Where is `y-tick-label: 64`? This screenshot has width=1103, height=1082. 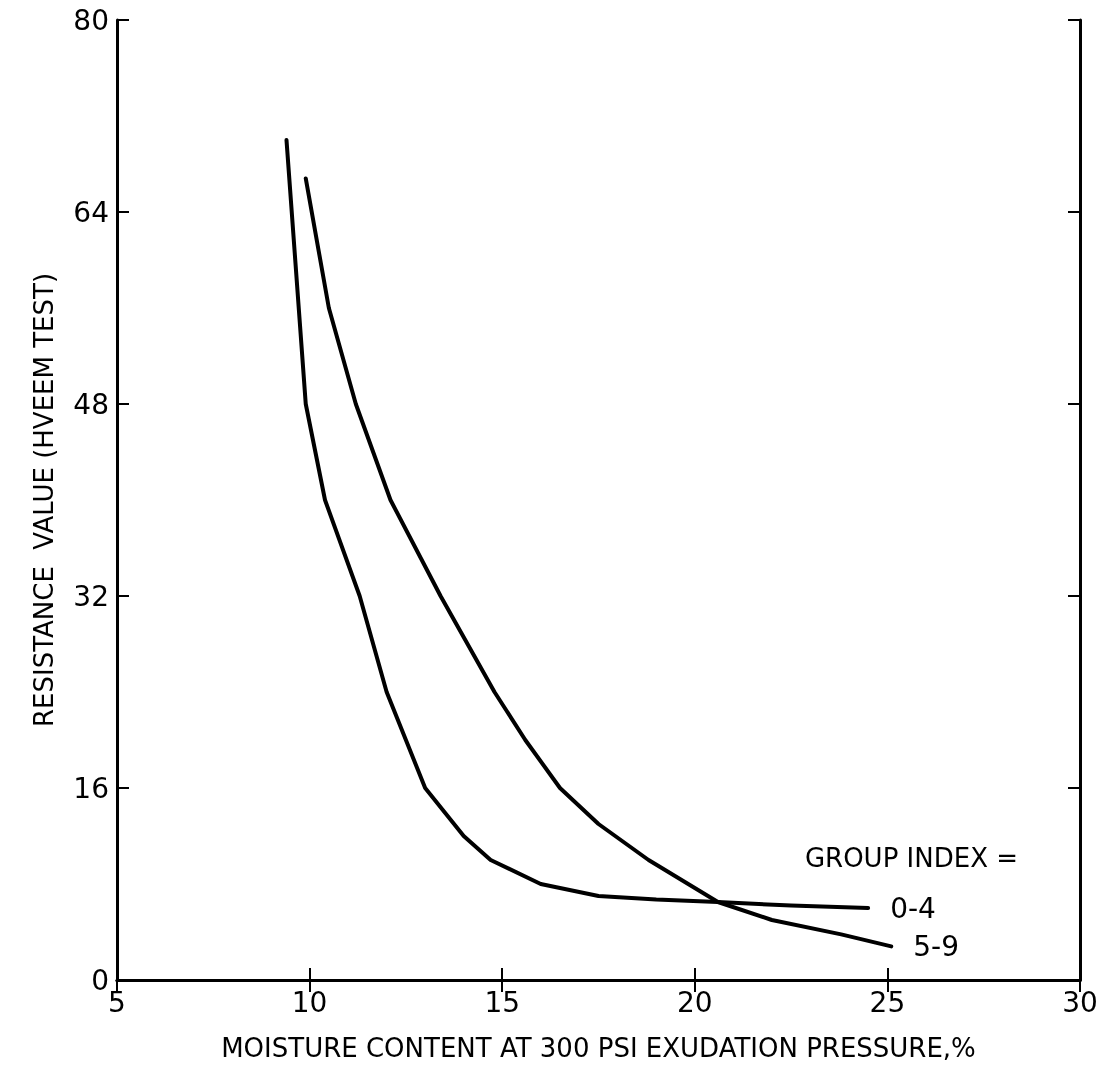 y-tick-label: 64 is located at coordinates (91, 212).